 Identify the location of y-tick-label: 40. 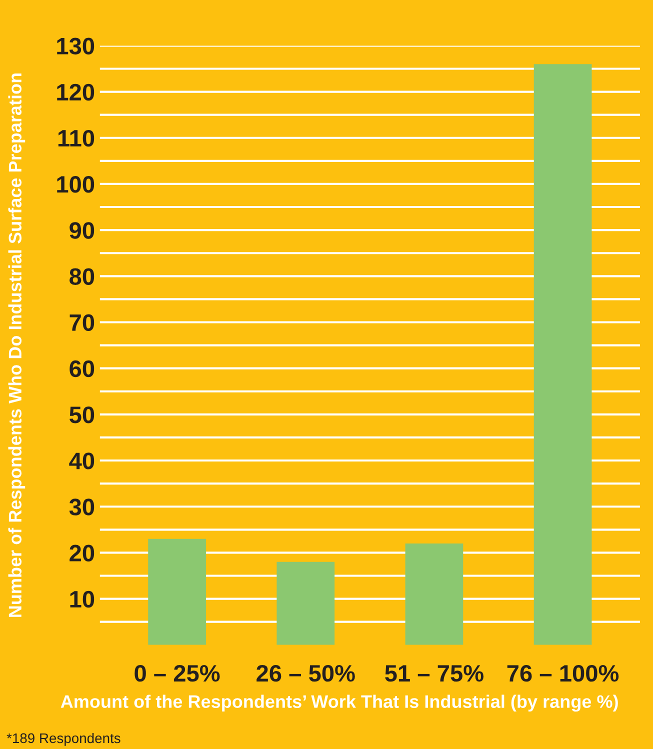
(81, 461).